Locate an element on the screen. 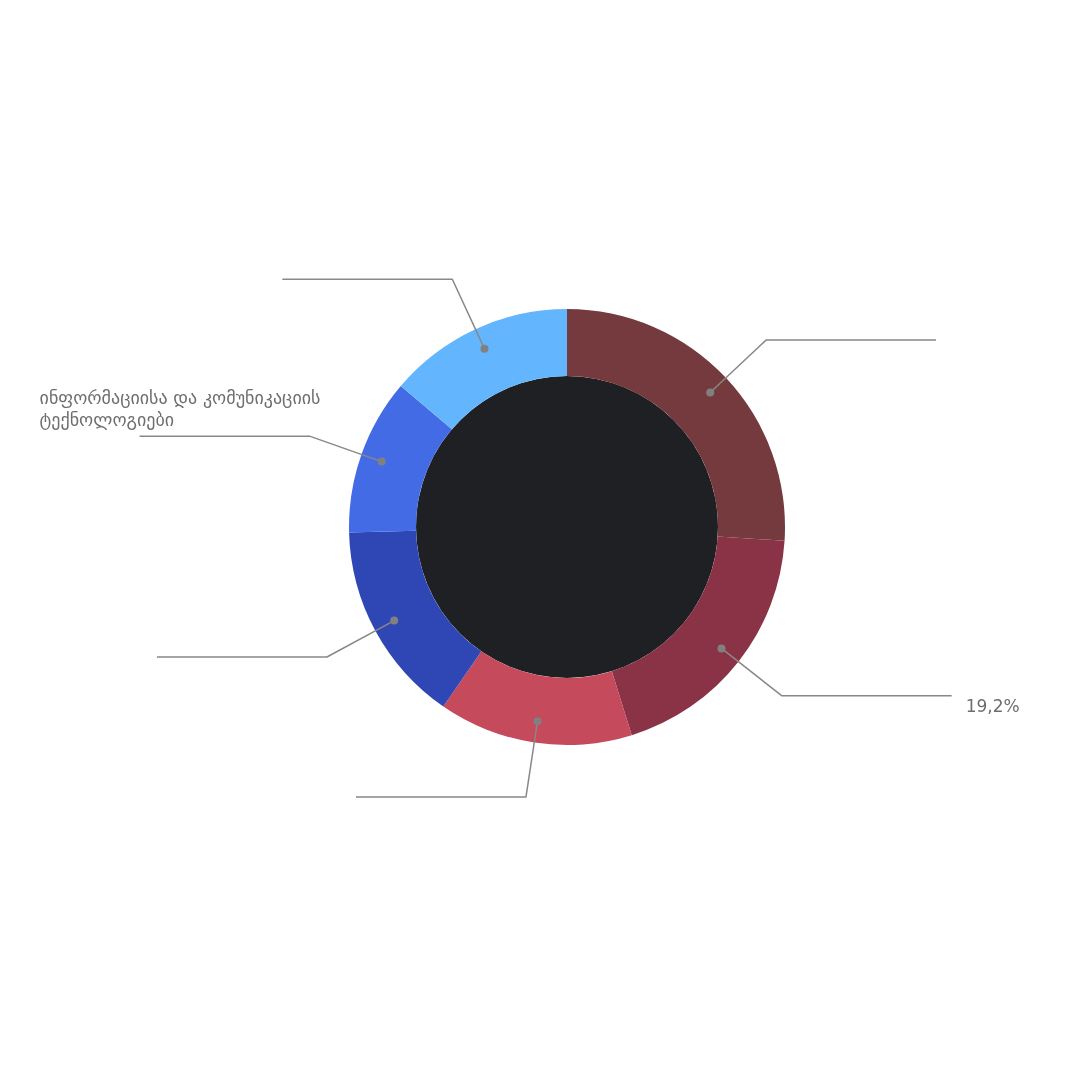 This screenshot has height=1080, width=1080. data-label: 19,2% is located at coordinates (992, 705).